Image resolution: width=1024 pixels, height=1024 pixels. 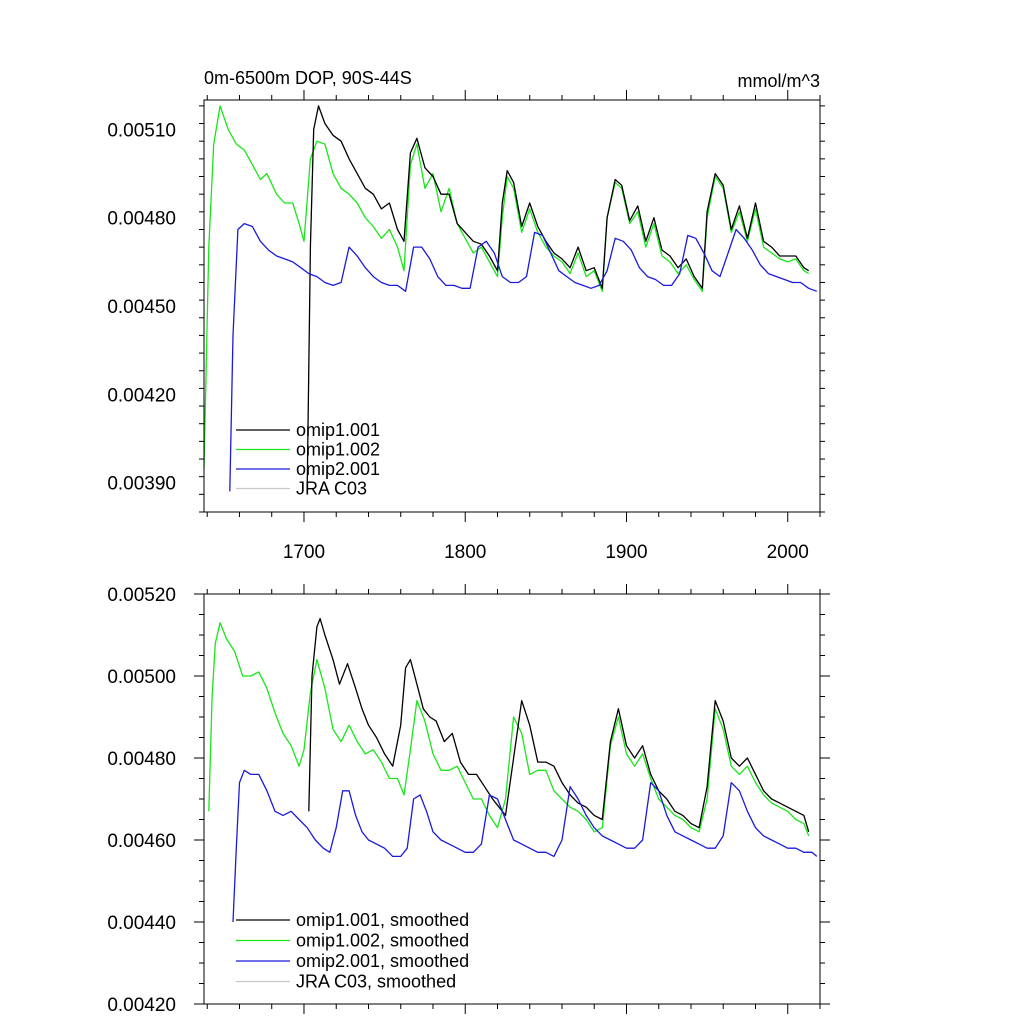 What do you see at coordinates (779, 81) in the screenshot?
I see `top-panel-units: mmol/m^3` at bounding box center [779, 81].